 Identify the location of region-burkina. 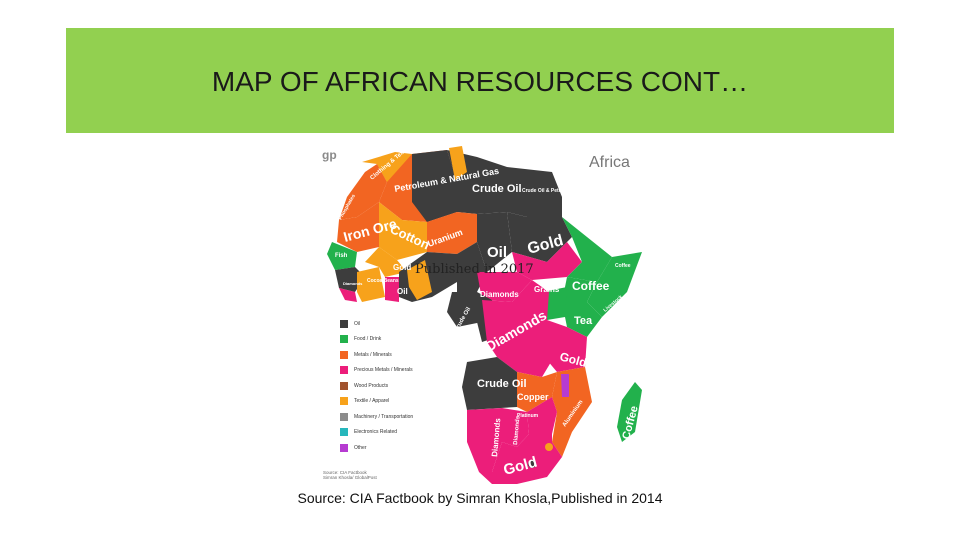
(386, 262).